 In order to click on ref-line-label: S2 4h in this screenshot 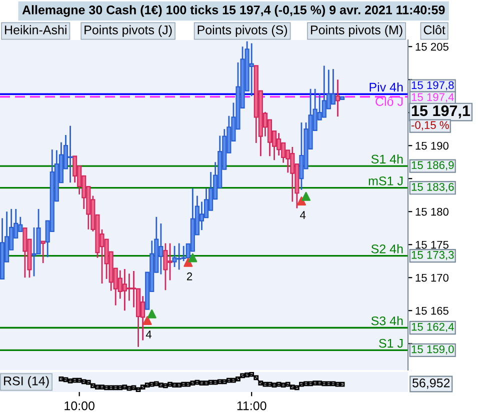, I will do `click(387, 249)`.